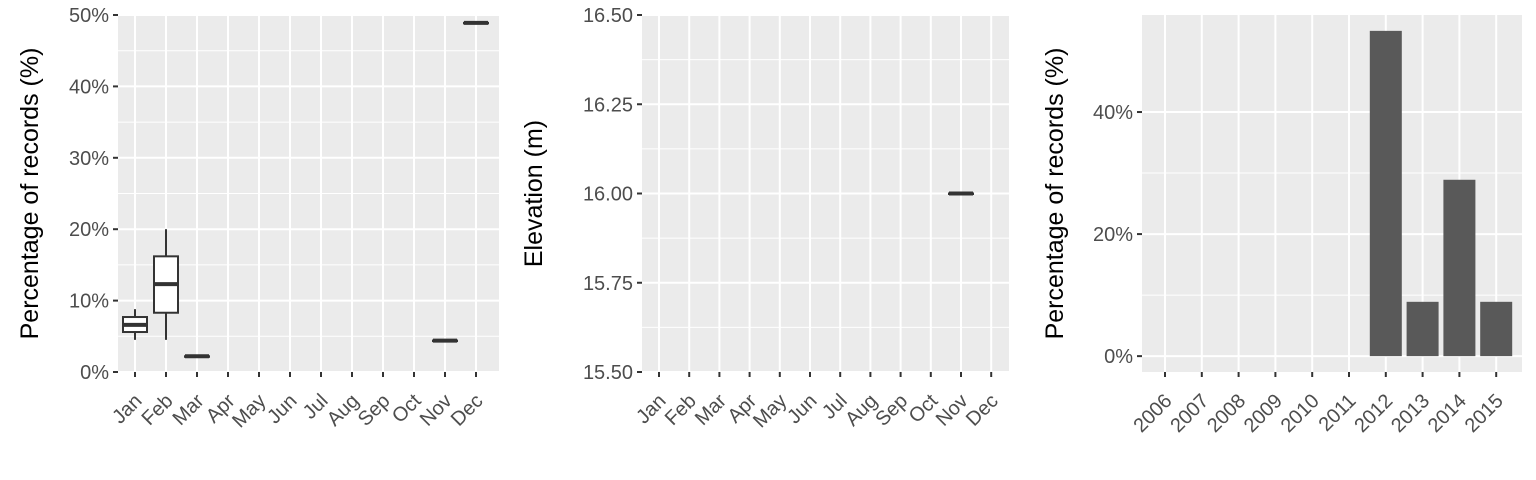  What do you see at coordinates (1410, 413) in the screenshot?
I see `x-tick-label: 2013` at bounding box center [1410, 413].